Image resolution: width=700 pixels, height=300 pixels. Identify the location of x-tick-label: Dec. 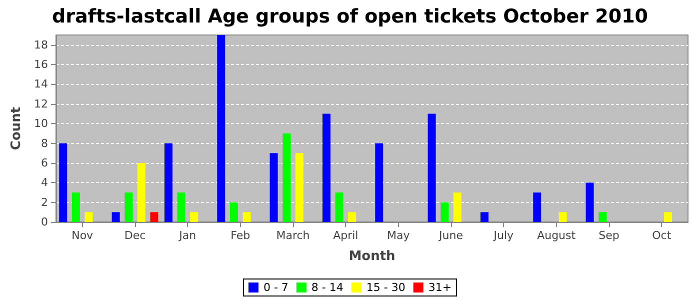
(135, 235).